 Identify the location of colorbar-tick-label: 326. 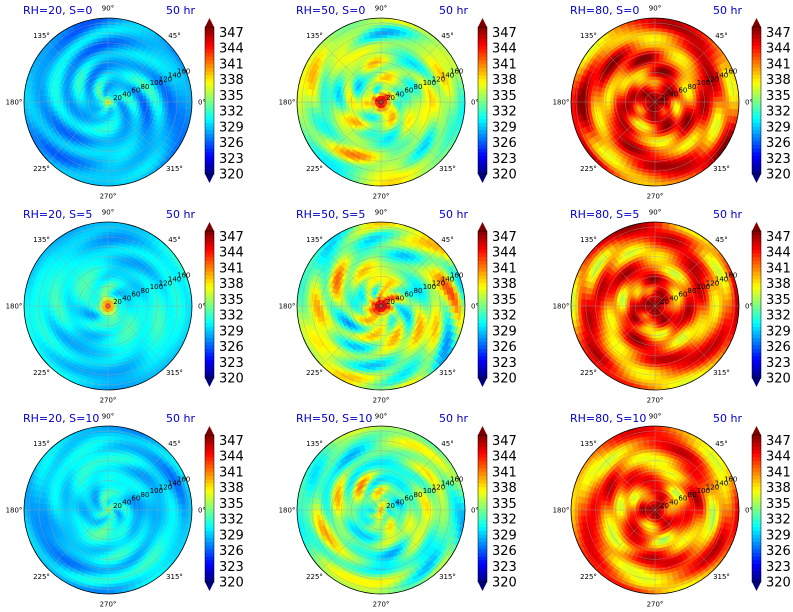
(504, 143).